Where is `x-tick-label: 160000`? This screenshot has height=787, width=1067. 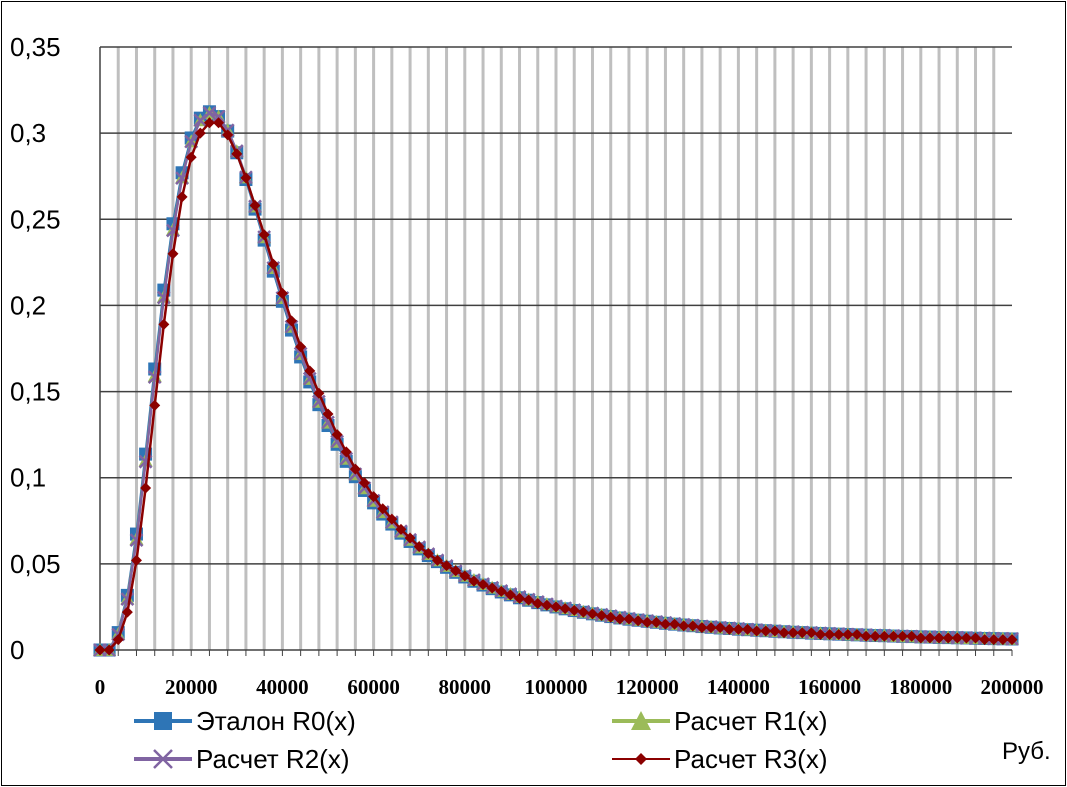 x-tick-label: 160000 is located at coordinates (829, 687).